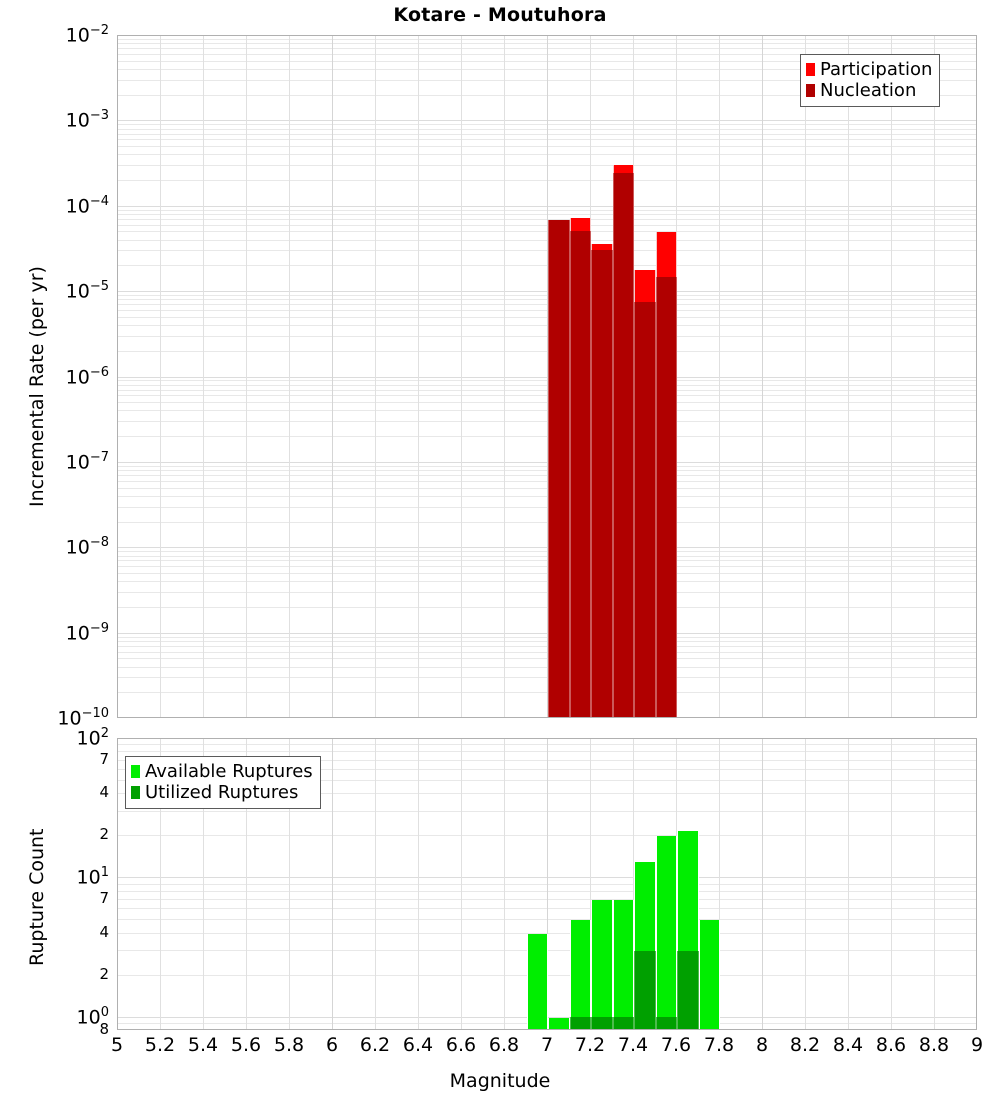  What do you see at coordinates (37, 386) in the screenshot?
I see `incremental-rate-y-axis-title: Incremental Rate (per yr)` at bounding box center [37, 386].